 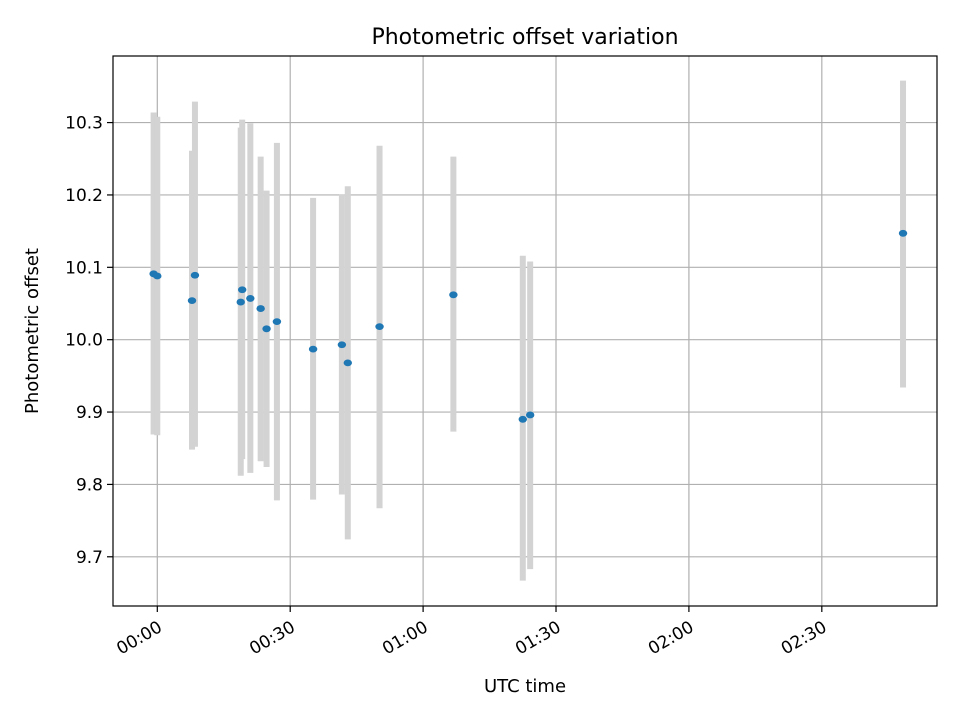 What do you see at coordinates (524, 37) in the screenshot?
I see `chart-title: Photometric offset variation` at bounding box center [524, 37].